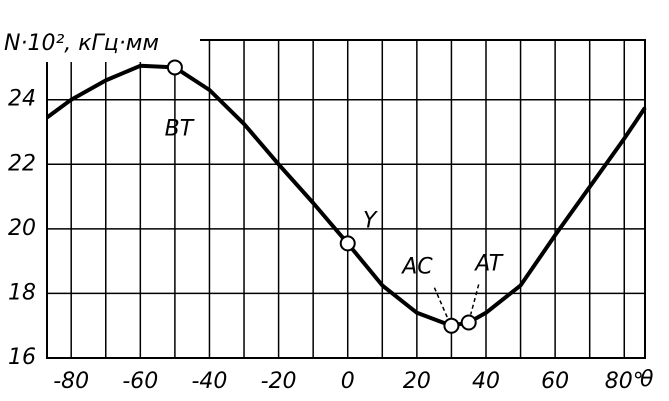 This screenshot has height=401, width=669. What do you see at coordinates (348, 381) in the screenshot?
I see `x-tick-label: 0` at bounding box center [348, 381].